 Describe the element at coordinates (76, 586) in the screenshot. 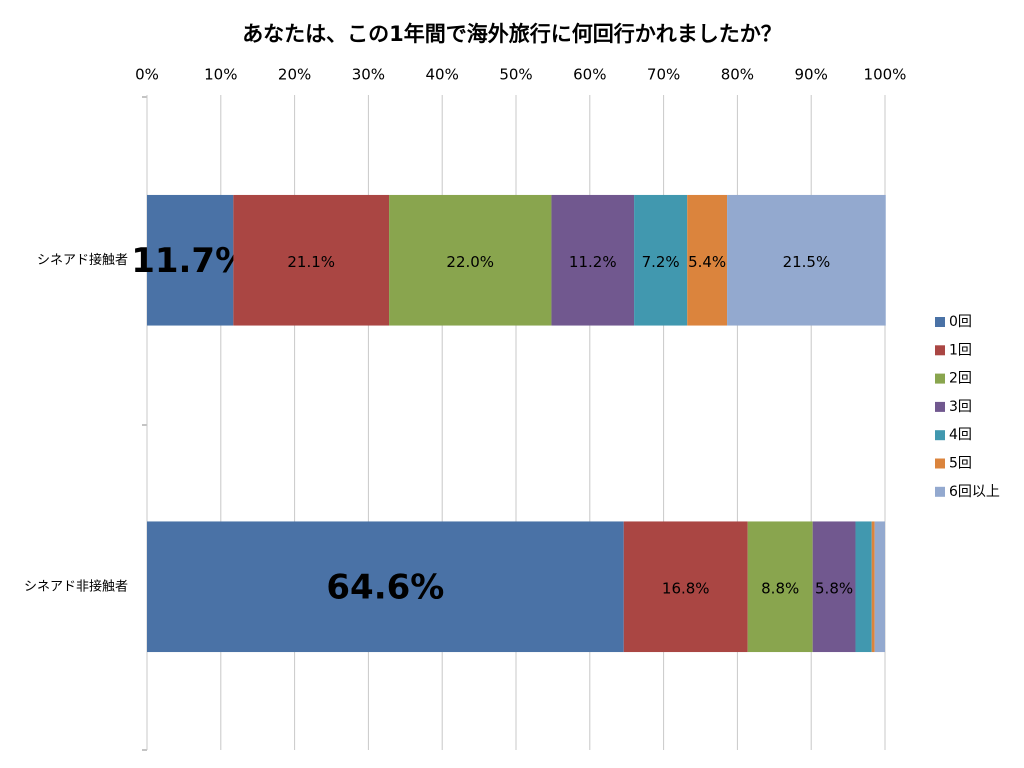

I see `y-tick-label: シネアド非接触者` at that location.